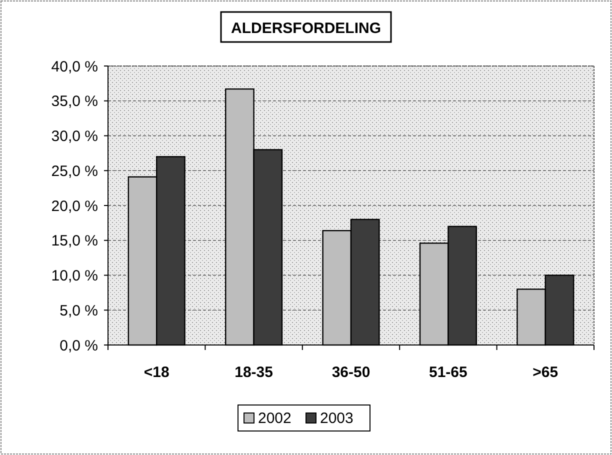 Image resolution: width=612 pixels, height=455 pixels. I want to click on x-tick-label: <18, so click(157, 372).